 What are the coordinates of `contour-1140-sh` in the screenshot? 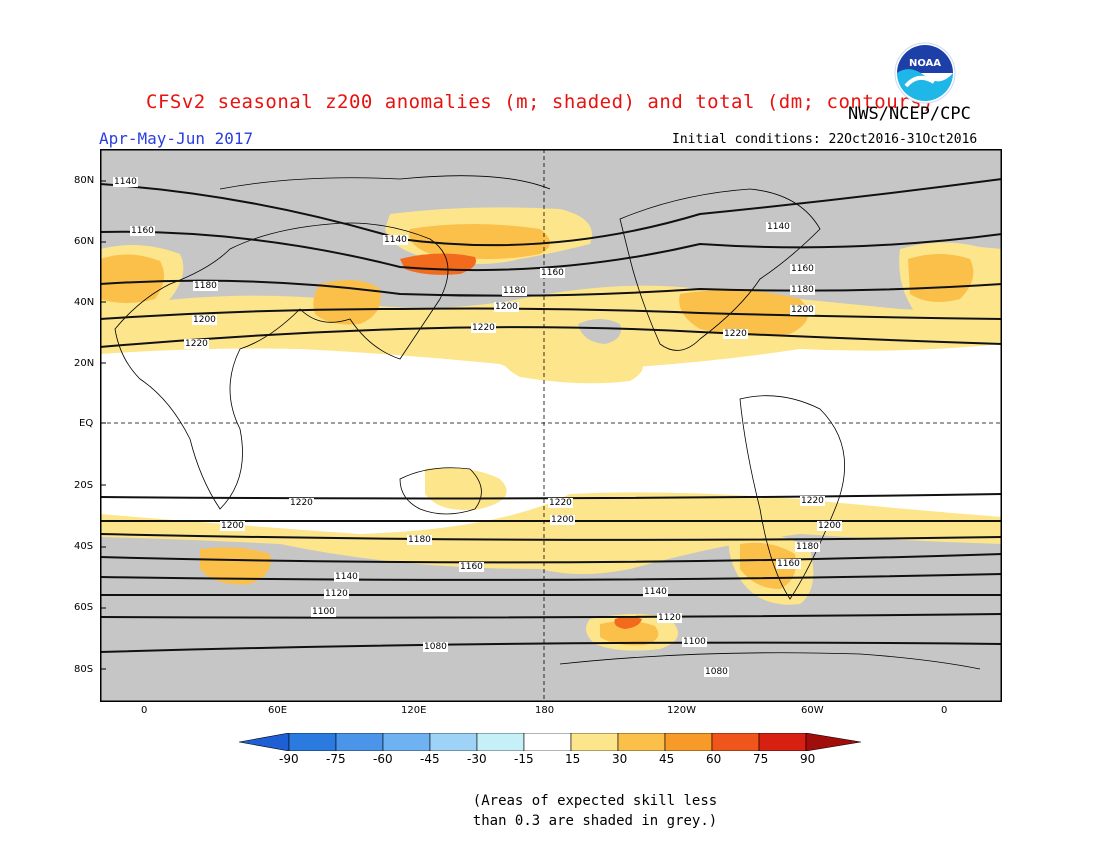 It's located at (551, 577).